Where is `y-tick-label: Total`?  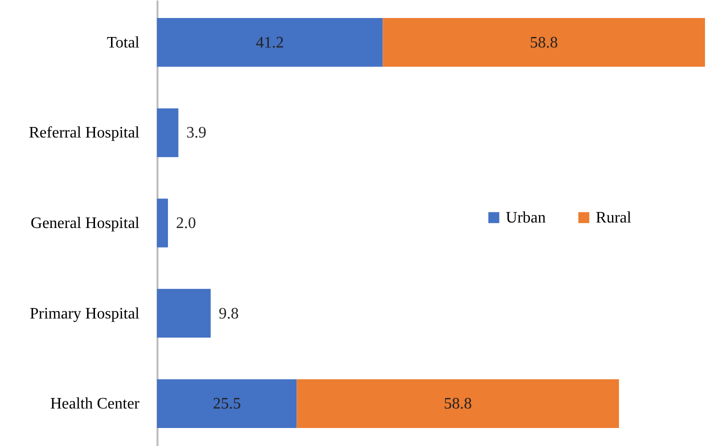
y-tick-label: Total is located at coordinates (123, 43).